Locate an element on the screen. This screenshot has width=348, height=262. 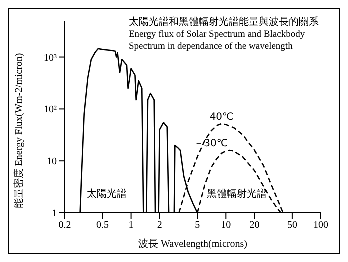
y-tick-label: 1 is located at coordinates (54, 214).